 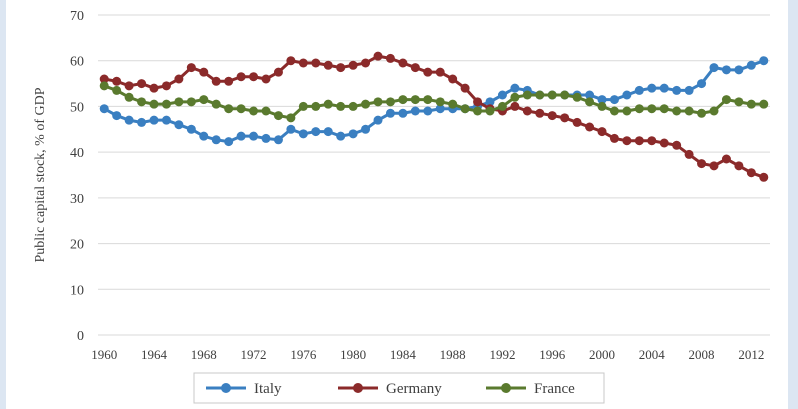 I want to click on legend-marker-france, so click(x=506, y=388).